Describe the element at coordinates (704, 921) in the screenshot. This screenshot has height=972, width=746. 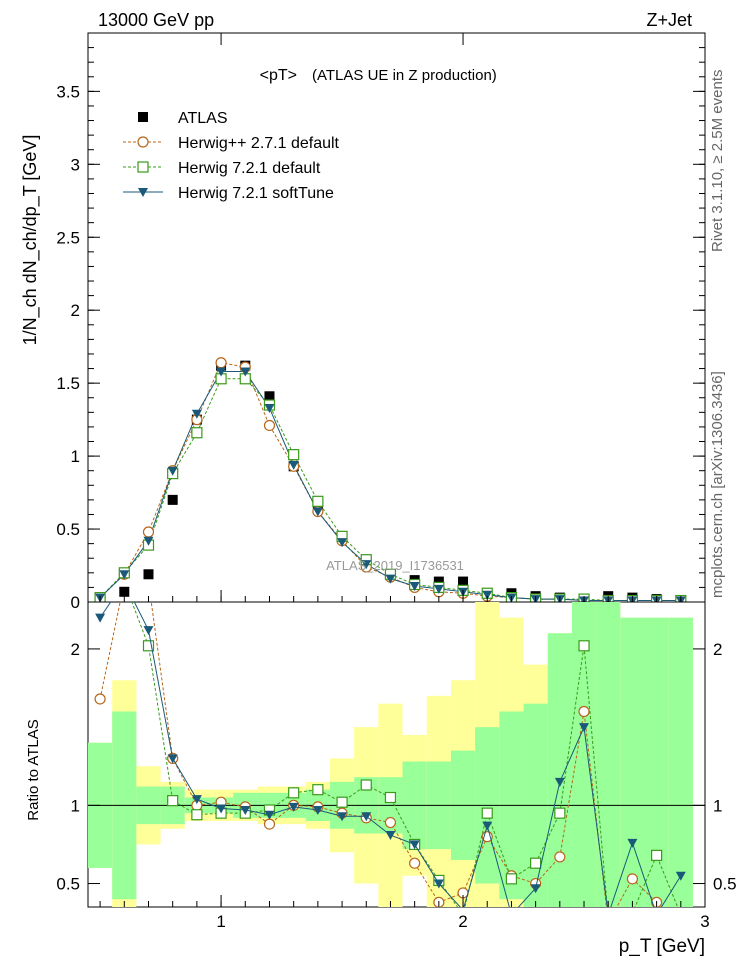
I see `x-tick-label: 3` at that location.